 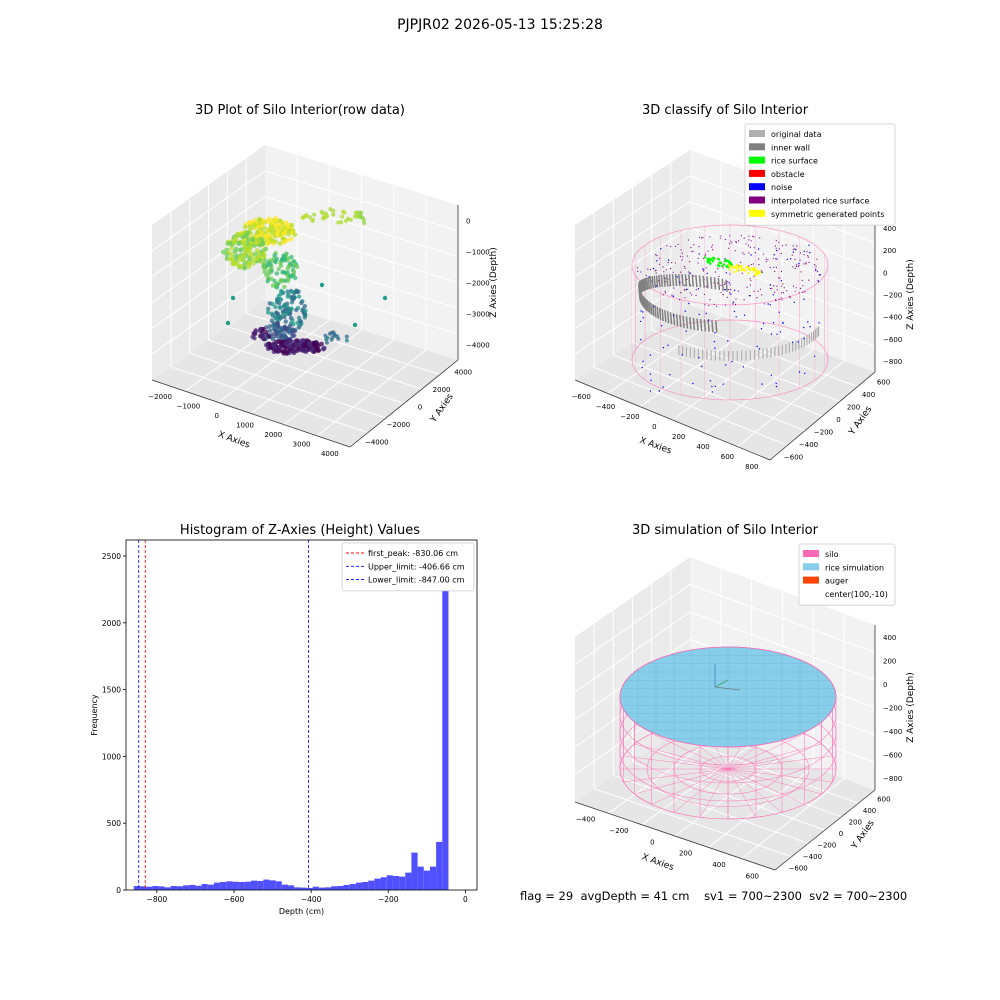 I want to click on y-tick-label: −400, so click(x=808, y=445).